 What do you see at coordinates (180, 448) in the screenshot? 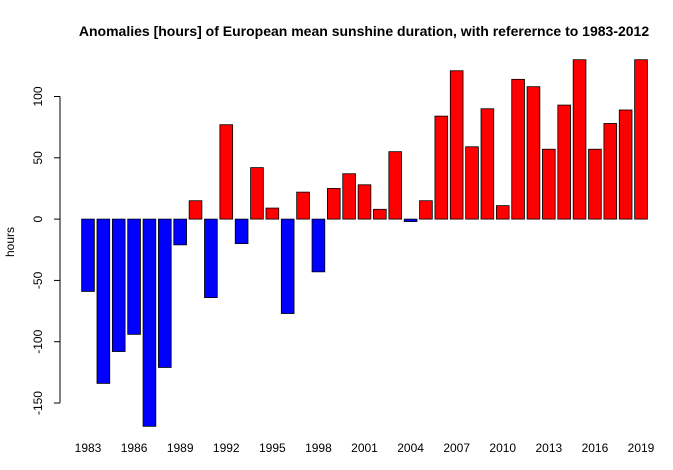
I see `x-tick-label: 1989` at bounding box center [180, 448].